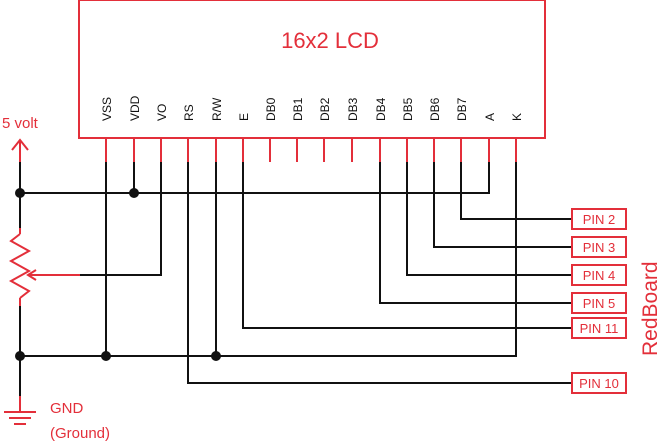  I want to click on pin-box-4-label: PIN 4, so click(599, 275).